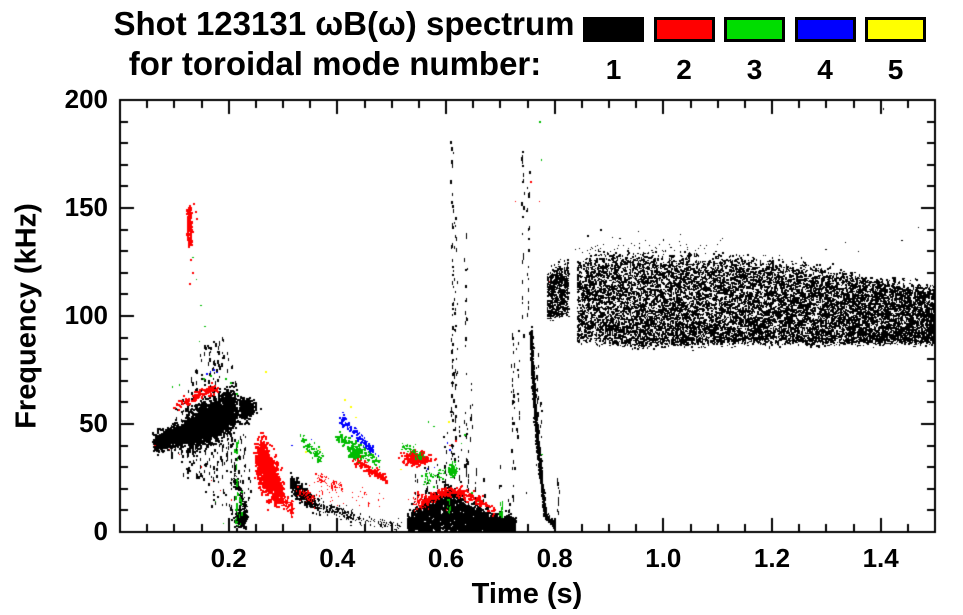 The height and width of the screenshot is (615, 963). What do you see at coordinates (344, 23) in the screenshot?
I see `figure-title-line1: Shot 123131 ωB(ω) spectrum` at bounding box center [344, 23].